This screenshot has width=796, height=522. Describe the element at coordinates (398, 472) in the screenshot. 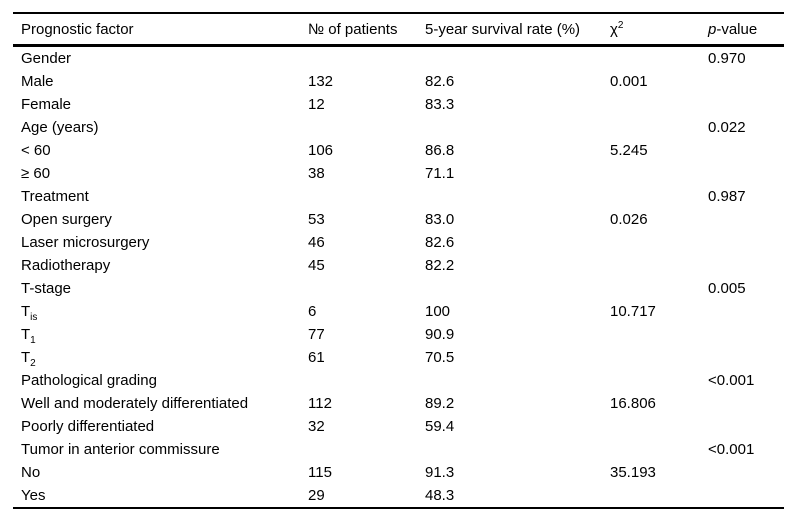

I see `table-row: No 115 91.3 35.193` at that location.